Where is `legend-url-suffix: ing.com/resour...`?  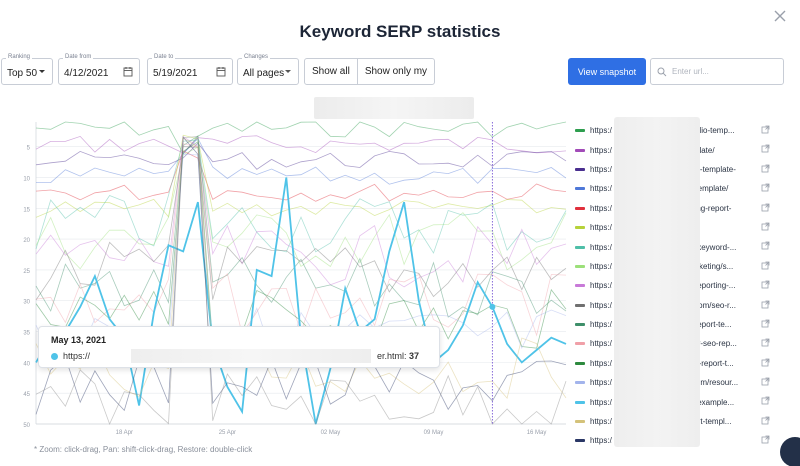
legend-url-suffix: ing.com/resour... is located at coordinates (709, 383).